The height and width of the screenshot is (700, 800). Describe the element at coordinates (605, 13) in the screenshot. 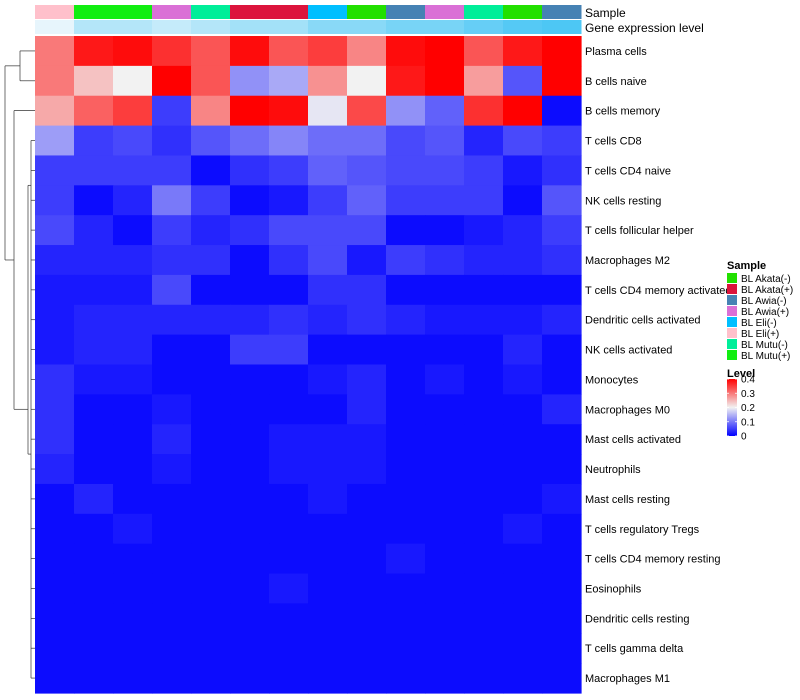

I see `annotation-label-sample: Sample` at that location.